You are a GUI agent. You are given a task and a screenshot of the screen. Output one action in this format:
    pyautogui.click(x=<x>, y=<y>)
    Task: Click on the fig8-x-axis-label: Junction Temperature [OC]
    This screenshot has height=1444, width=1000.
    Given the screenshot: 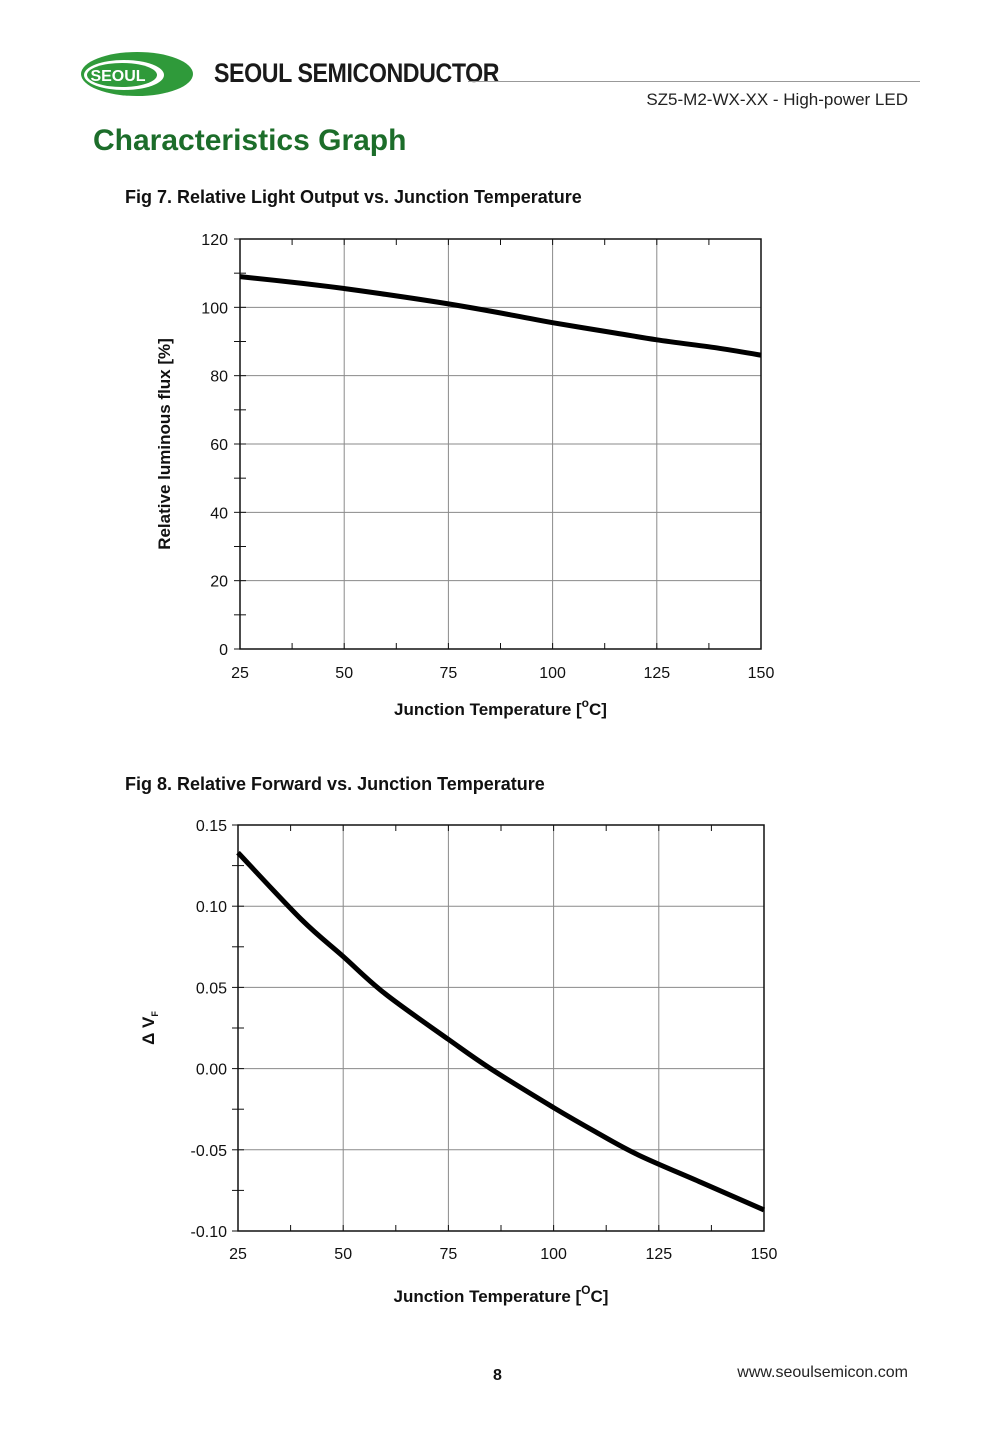 What is the action you would take?
    pyautogui.click(x=501, y=1294)
    